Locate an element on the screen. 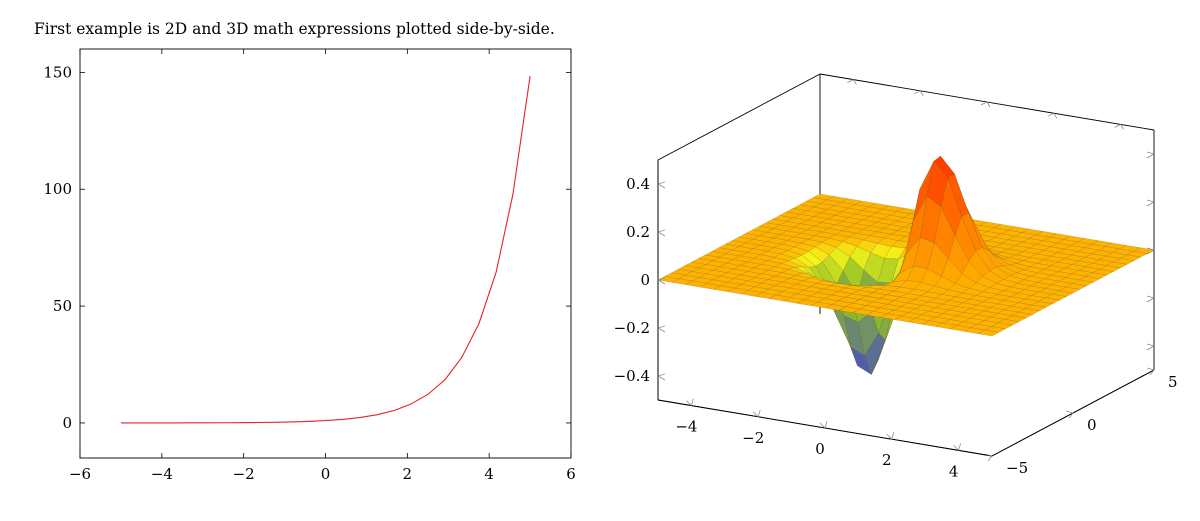  y-tick-label: 150 is located at coordinates (57, 72).